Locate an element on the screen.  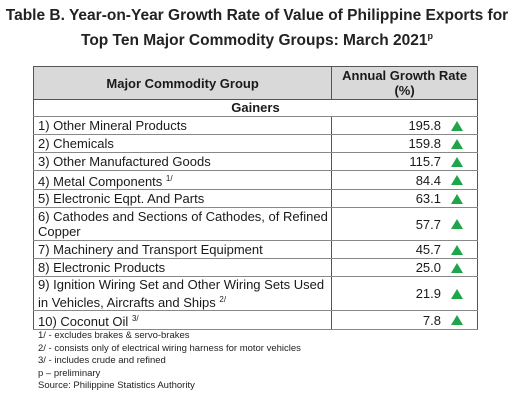
growth-rate-value: 84.4 is located at coordinates (428, 180).